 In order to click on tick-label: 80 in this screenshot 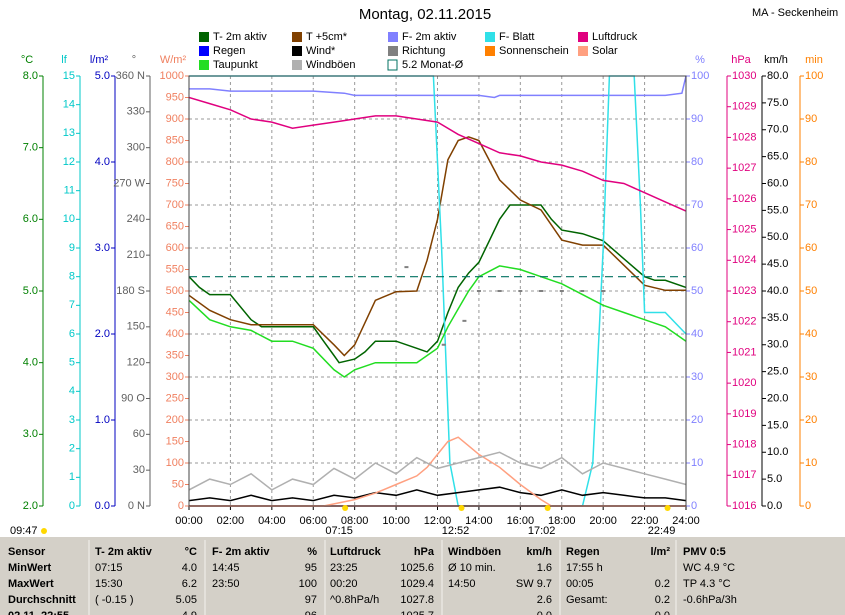, I will do `click(697, 162)`.